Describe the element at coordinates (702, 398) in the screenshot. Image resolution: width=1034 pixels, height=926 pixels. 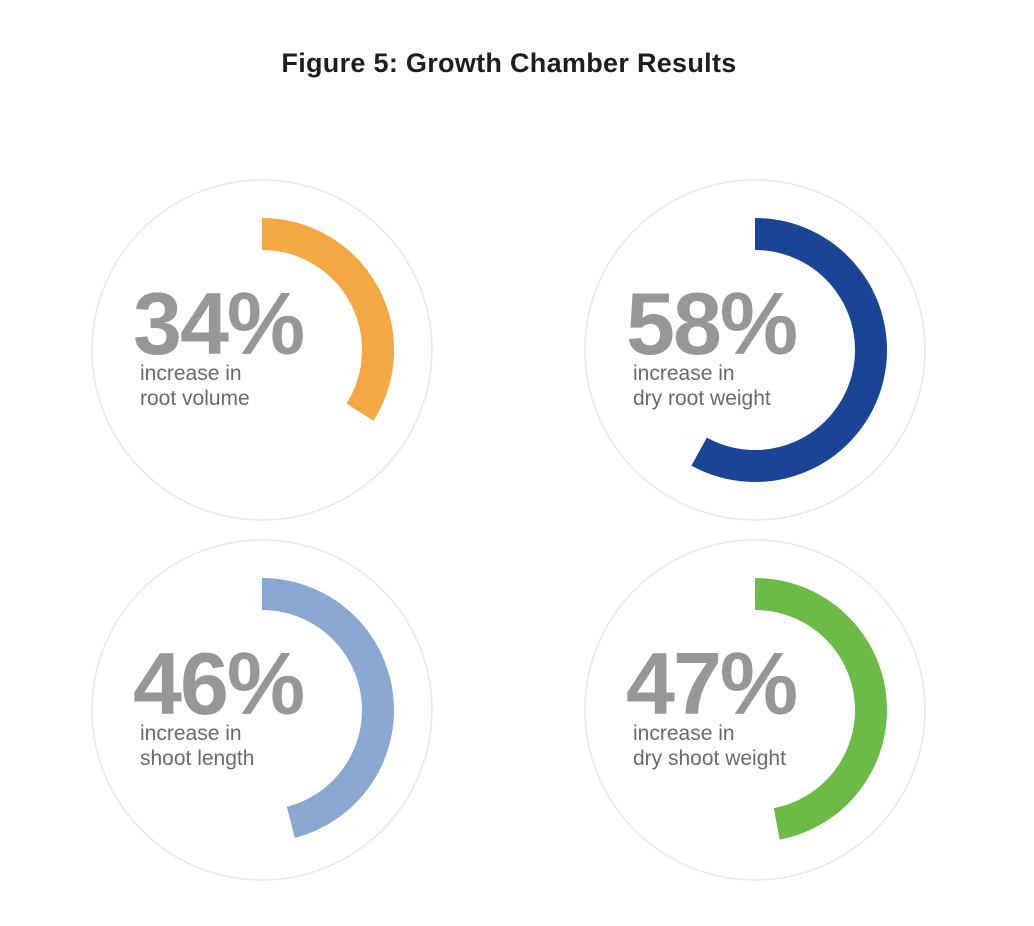
I see `gauge-label-line: dry root weight` at that location.